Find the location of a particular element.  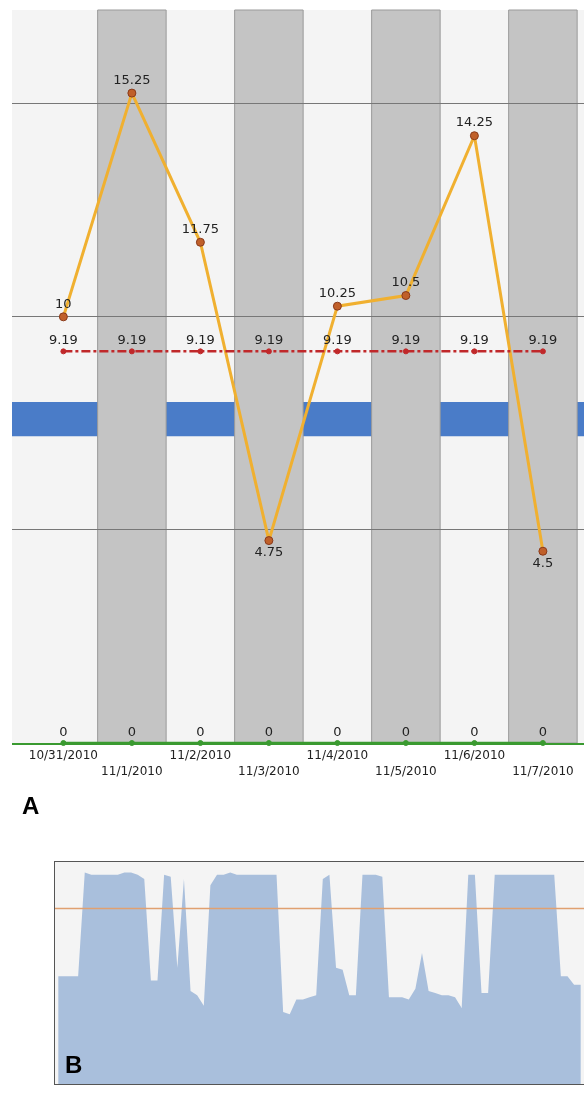

data-label: 15.25 is located at coordinates (132, 79).